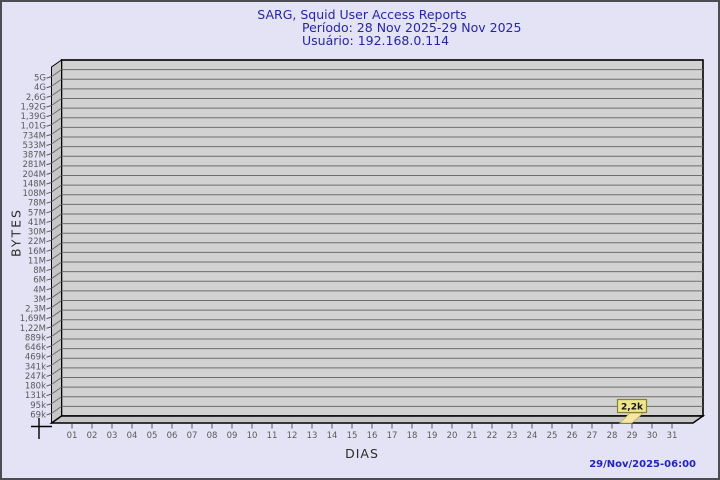 The height and width of the screenshot is (480, 720). Describe the element at coordinates (34, 165) in the screenshot. I see `y-tick-label: 281M` at that location.